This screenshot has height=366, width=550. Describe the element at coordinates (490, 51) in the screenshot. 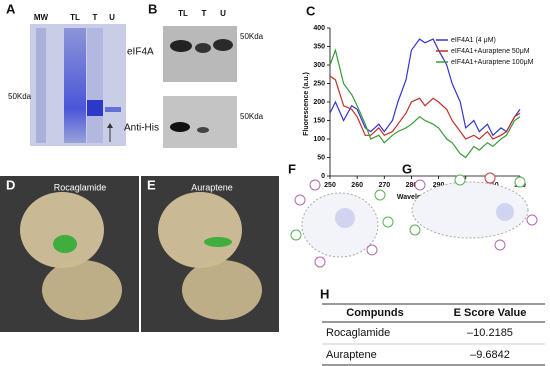

I see `legend-label: eIF4A1+Auraptene 50μM` at that location.